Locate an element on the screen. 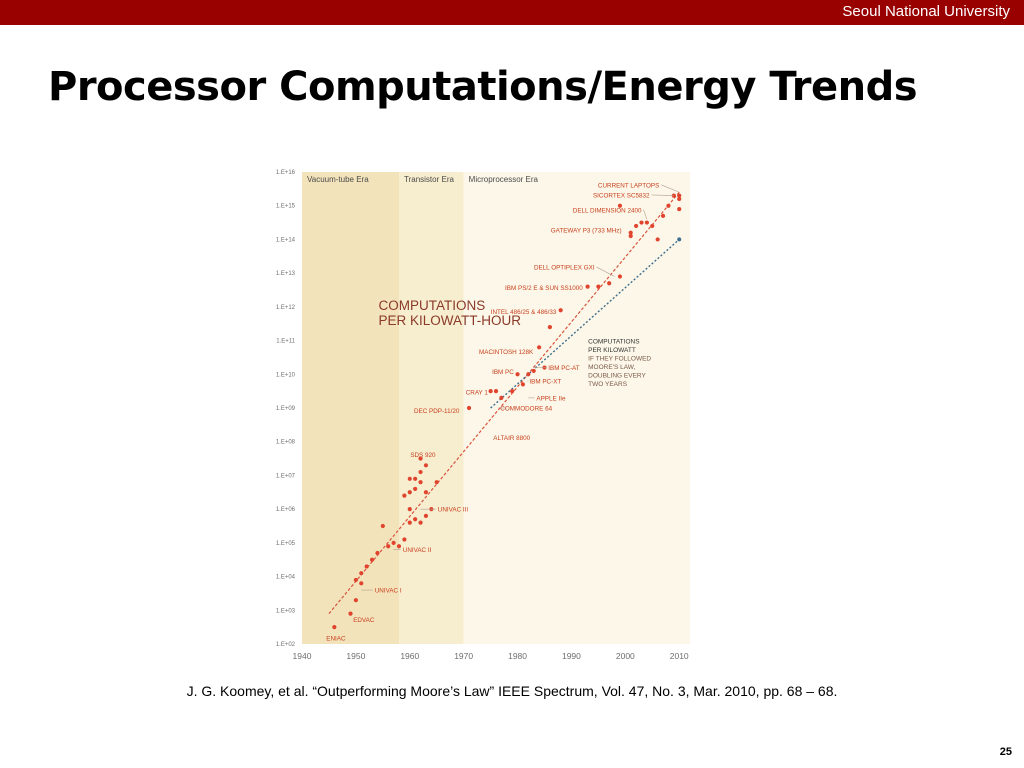 This screenshot has width=1024, height=768. era-label: Microprocessor Era is located at coordinates (504, 179).